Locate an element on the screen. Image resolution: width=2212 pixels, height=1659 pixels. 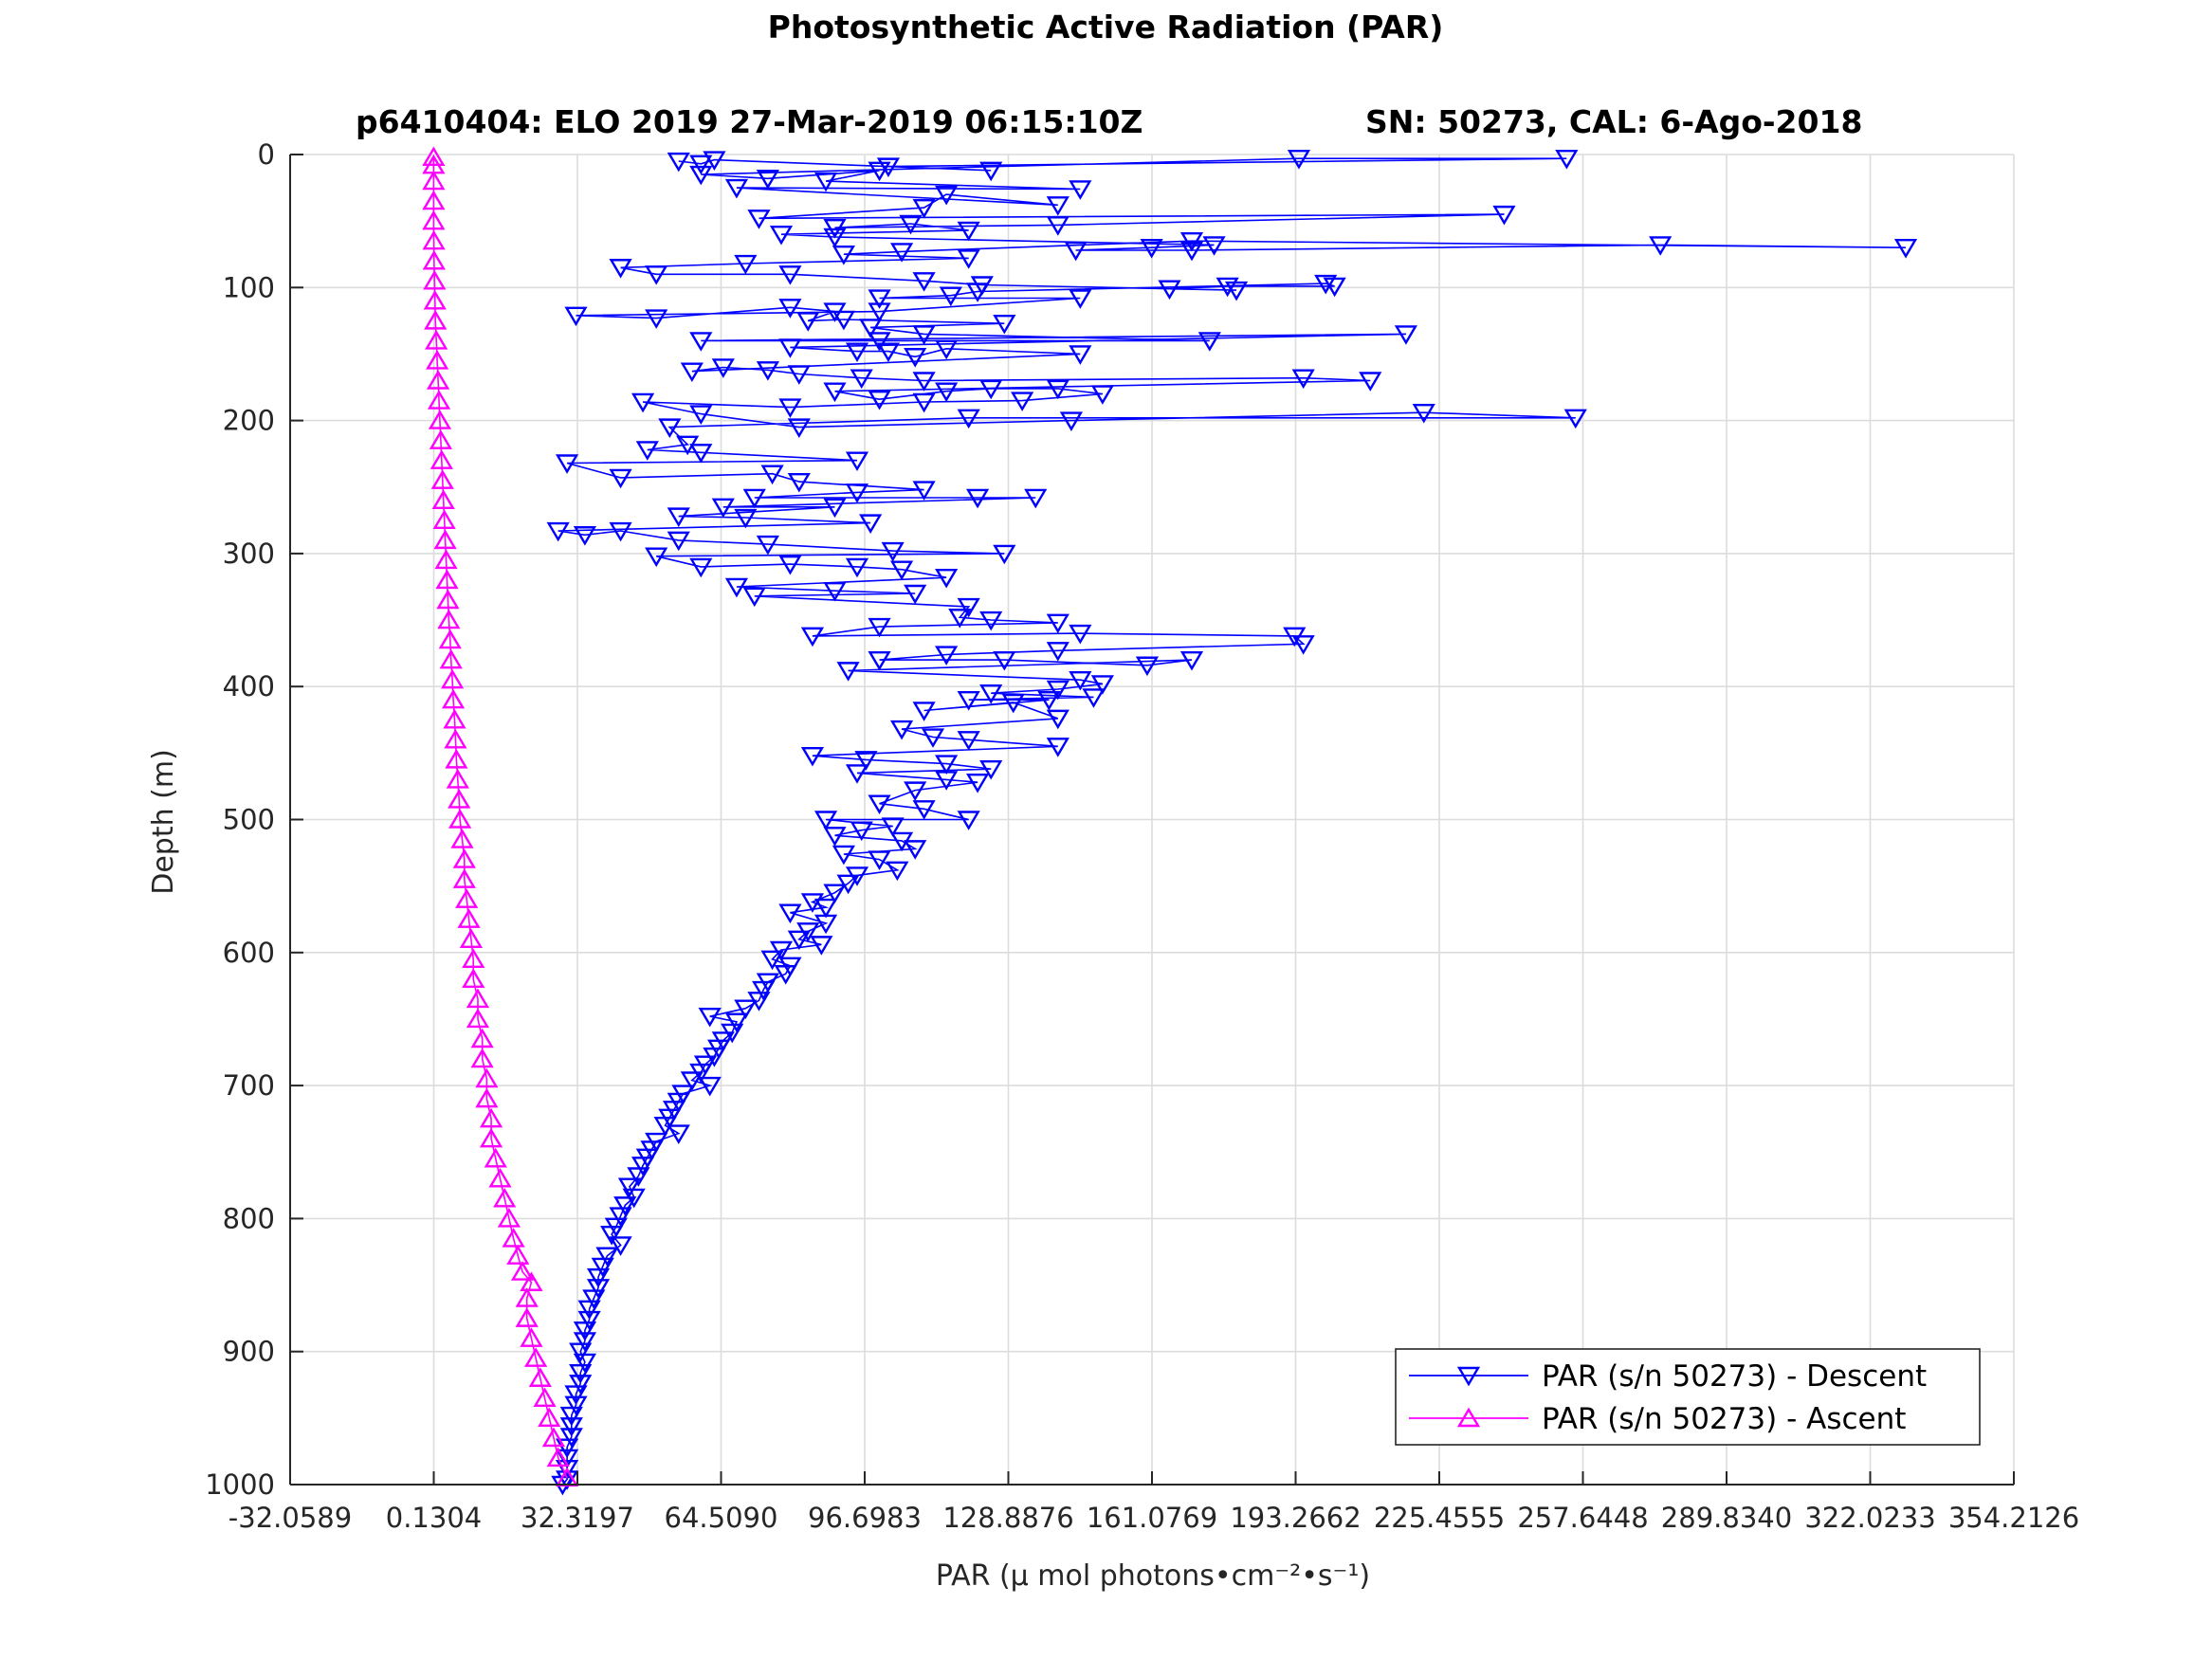
x-tick-label: 193.2662 is located at coordinates (1295, 1518).